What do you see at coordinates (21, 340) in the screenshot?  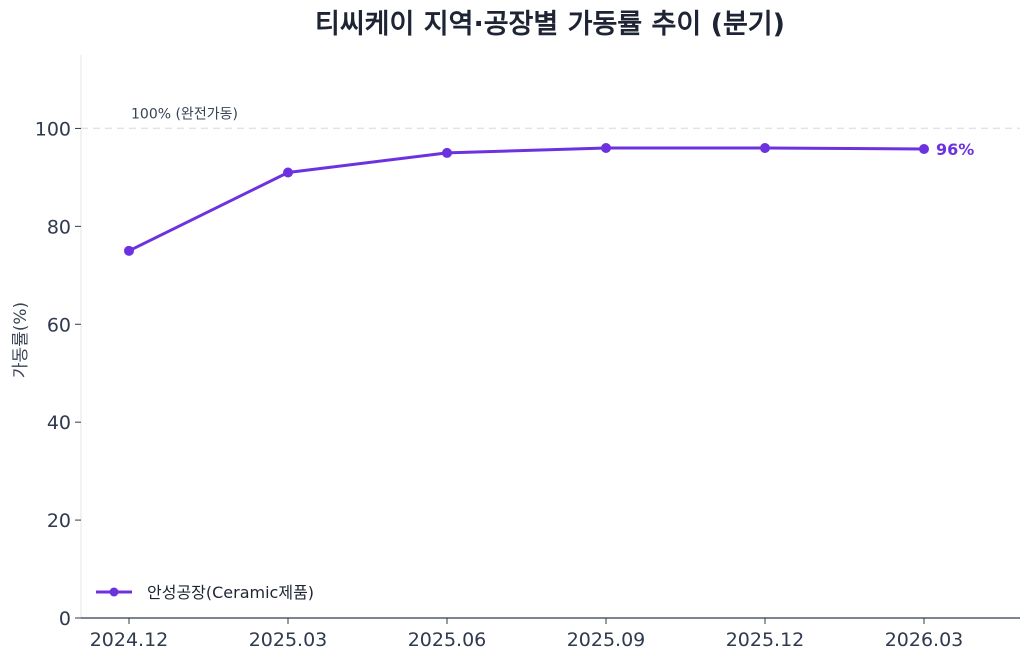 I see `y-axis-label: 가동률(%)` at bounding box center [21, 340].